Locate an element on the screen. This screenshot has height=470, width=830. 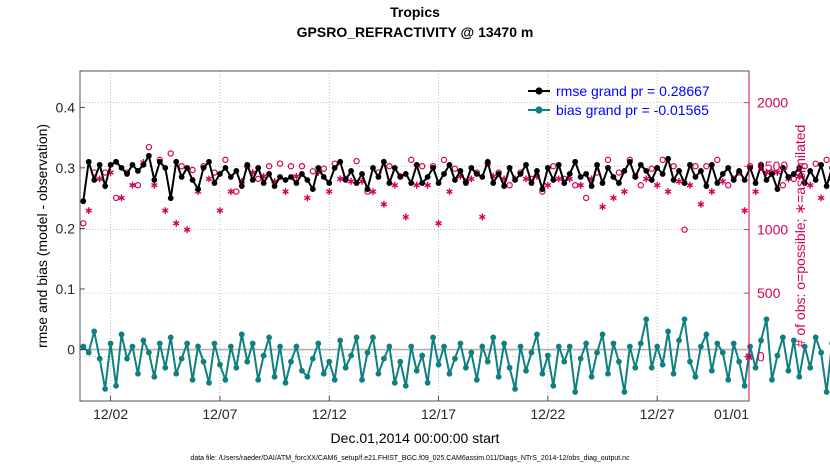
x-tick-label: 12/17 is located at coordinates (438, 414).